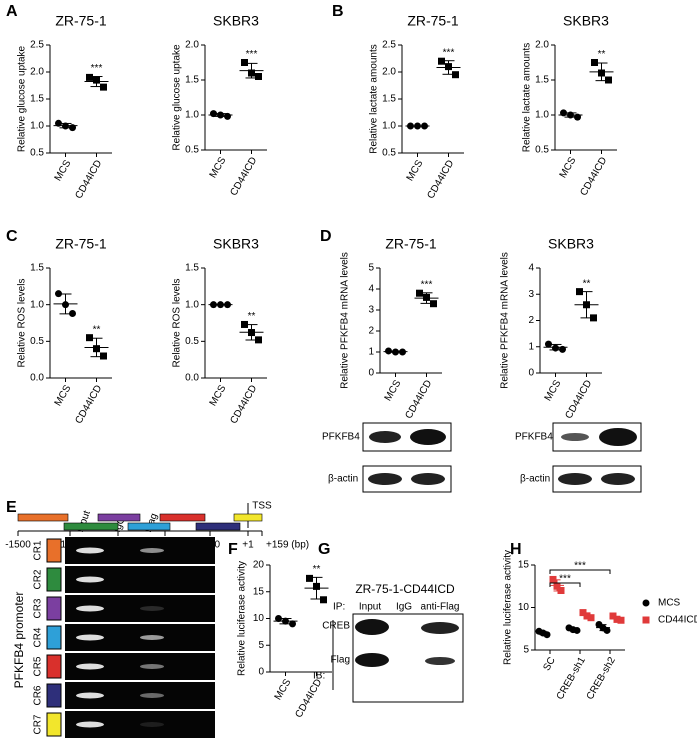  What do you see at coordinates (248, 545) in the screenshot?
I see `promoter-tick-label: +1` at bounding box center [248, 545].